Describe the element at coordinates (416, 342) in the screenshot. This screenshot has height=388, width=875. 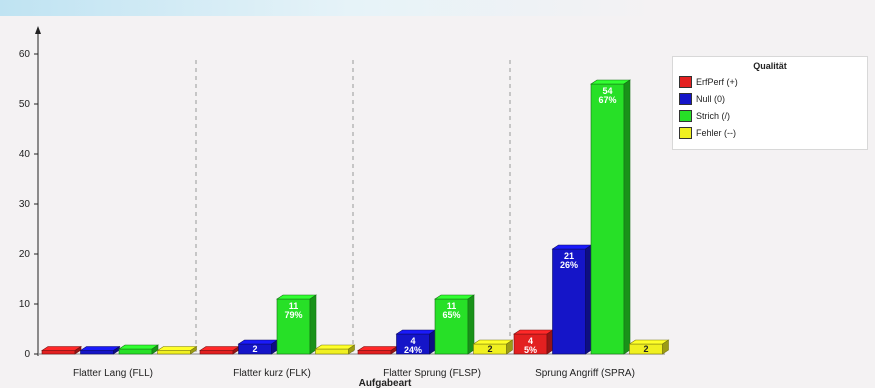
I see `bar: 424%` at that location.